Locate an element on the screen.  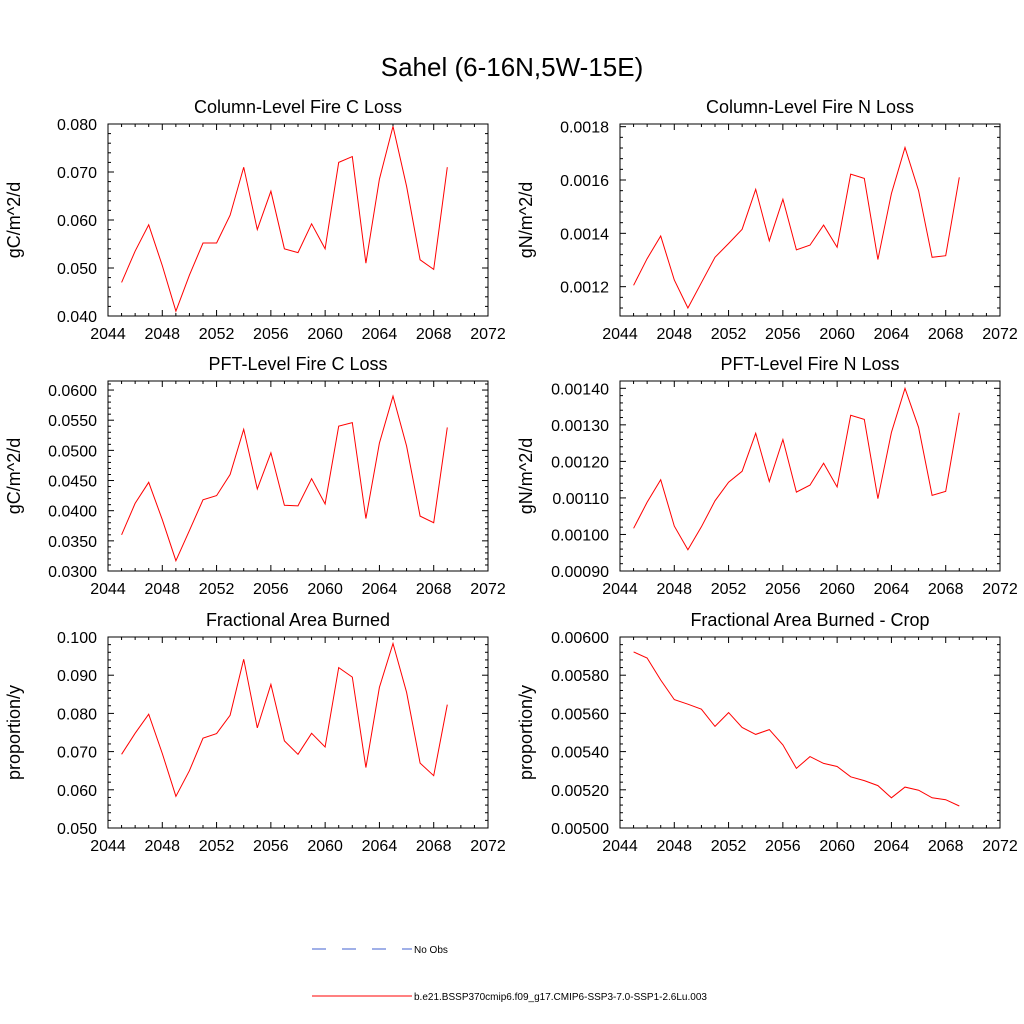
y-tick-label: 0.0600 is located at coordinates (72, 391).